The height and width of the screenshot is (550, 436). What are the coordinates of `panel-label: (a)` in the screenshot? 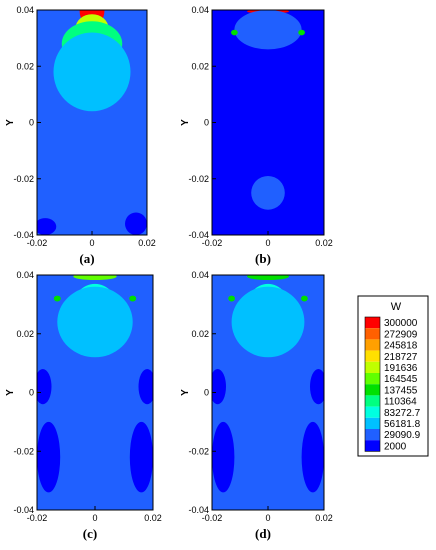 It's located at (86, 258).